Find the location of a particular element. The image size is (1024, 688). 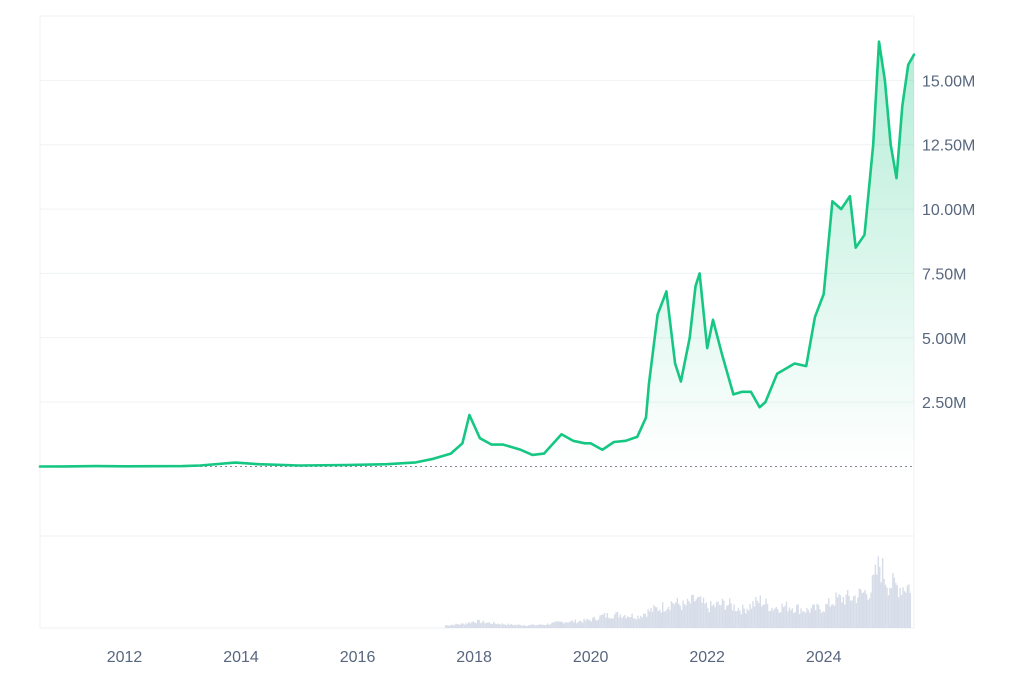

y-tick-label: 12.50M is located at coordinates (948, 146).